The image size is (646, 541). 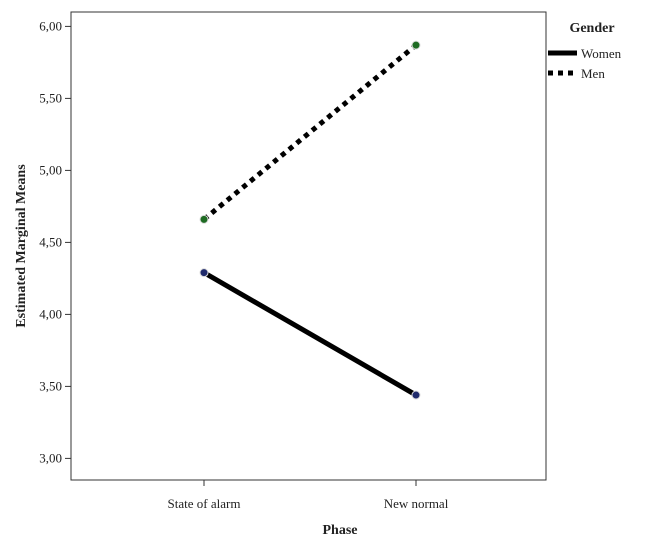 I want to click on legend: Gender Women Men, so click(x=585, y=51).